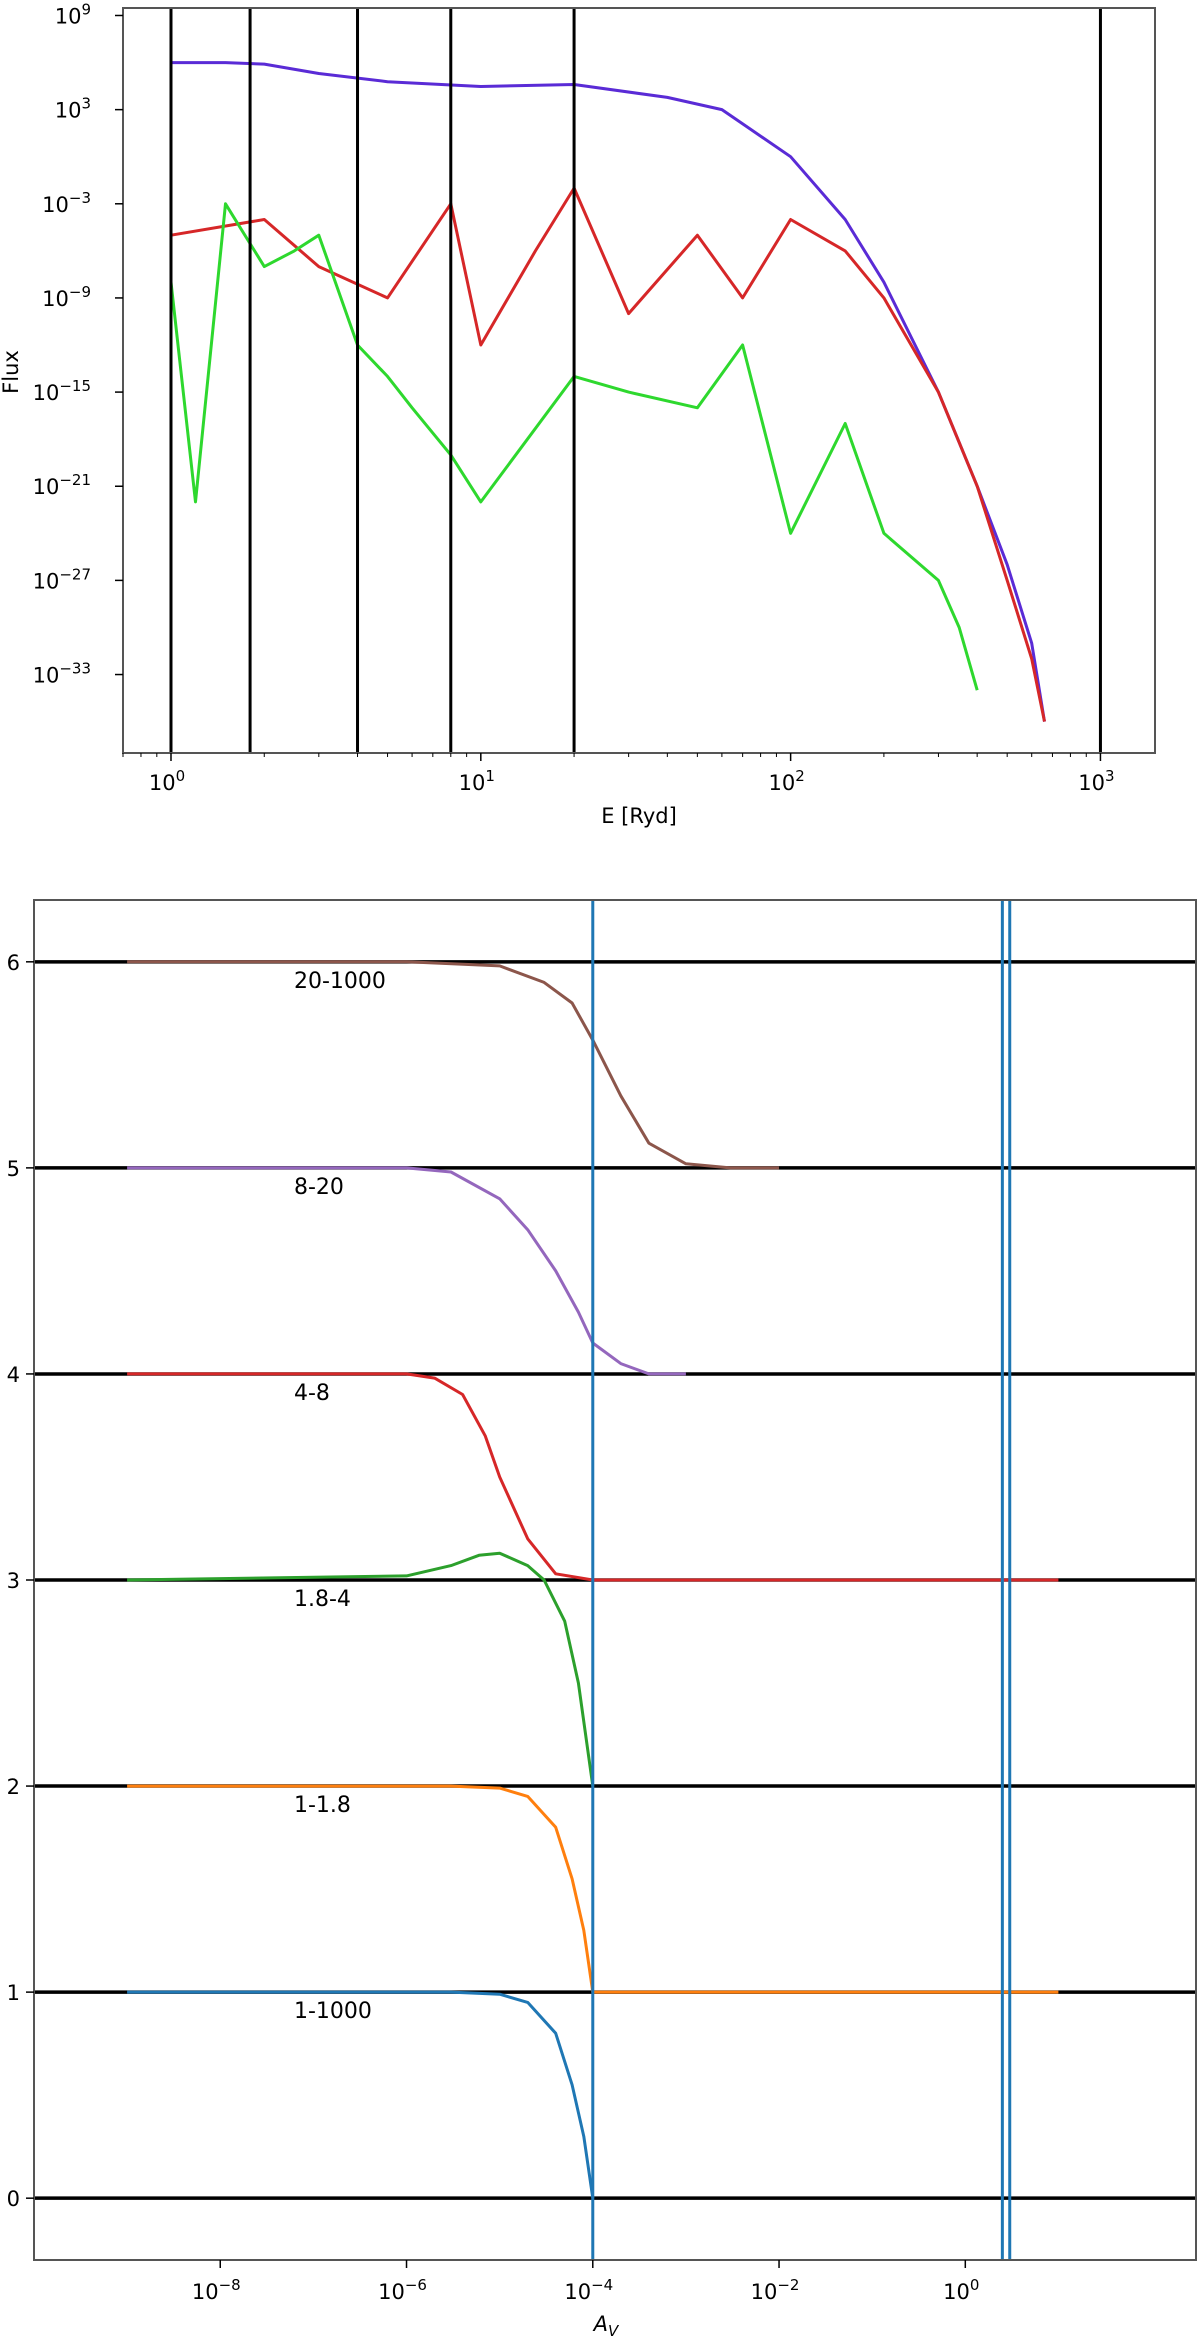 This screenshot has width=1200, height=2338. What do you see at coordinates (13, 1169) in the screenshot?
I see `level-y-tick-label: 5` at bounding box center [13, 1169].